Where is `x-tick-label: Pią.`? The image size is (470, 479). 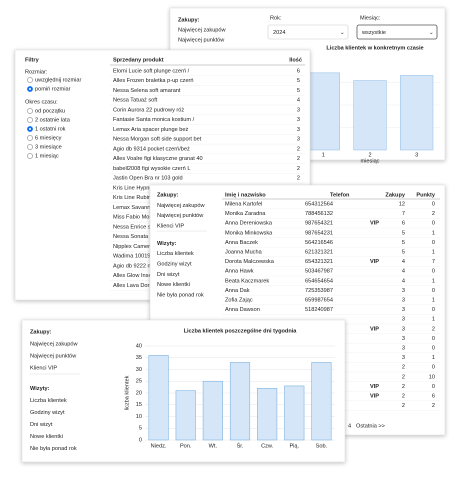
x-tick-label: Pią. is located at coordinates (294, 446).